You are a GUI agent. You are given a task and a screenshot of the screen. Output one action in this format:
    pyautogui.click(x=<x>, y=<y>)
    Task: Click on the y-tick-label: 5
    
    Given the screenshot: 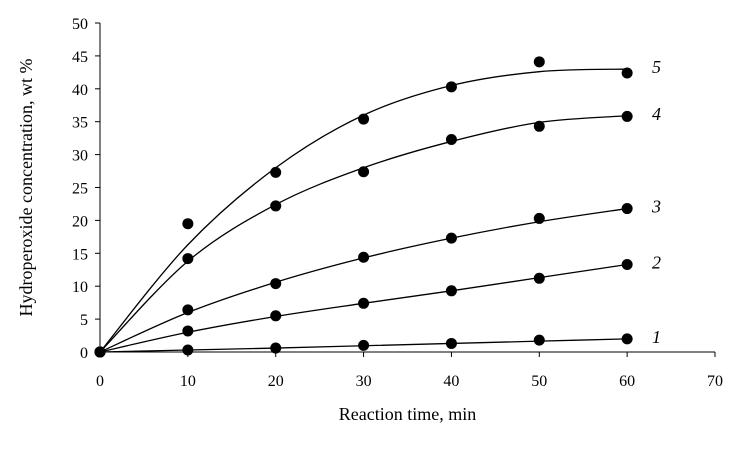 What is the action you would take?
    pyautogui.click(x=84, y=320)
    